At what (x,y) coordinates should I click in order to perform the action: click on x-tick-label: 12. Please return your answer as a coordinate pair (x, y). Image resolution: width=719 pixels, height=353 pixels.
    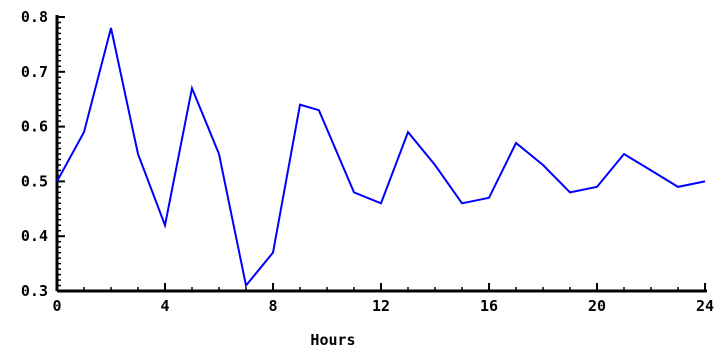
    Looking at the image, I should click on (381, 306).